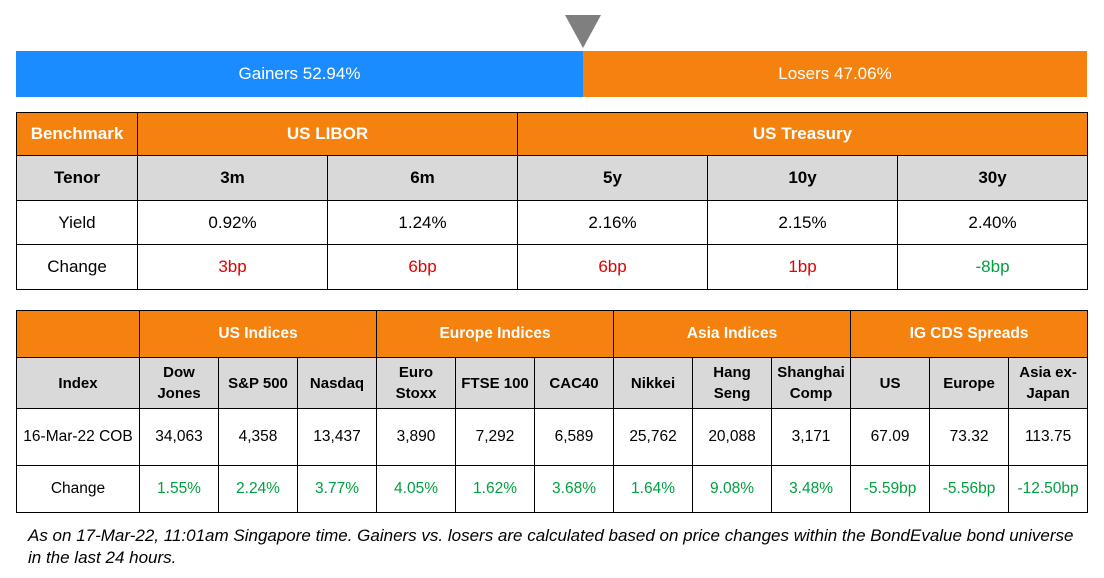  What do you see at coordinates (495, 334) in the screenshot?
I see `header-cell: Europe Indices` at bounding box center [495, 334].